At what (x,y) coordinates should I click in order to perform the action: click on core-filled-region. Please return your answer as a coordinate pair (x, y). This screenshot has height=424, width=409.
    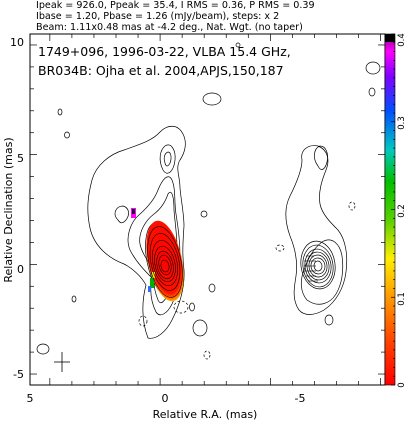
    Looking at the image, I should click on (165, 261).